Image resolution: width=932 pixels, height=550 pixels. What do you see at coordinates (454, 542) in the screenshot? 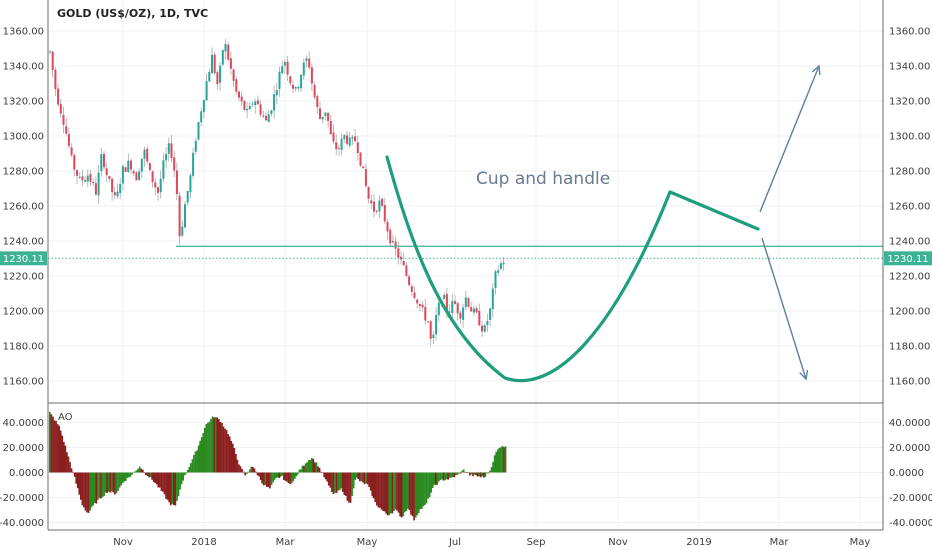
I see `x-tick-label: Jul` at bounding box center [454, 542].